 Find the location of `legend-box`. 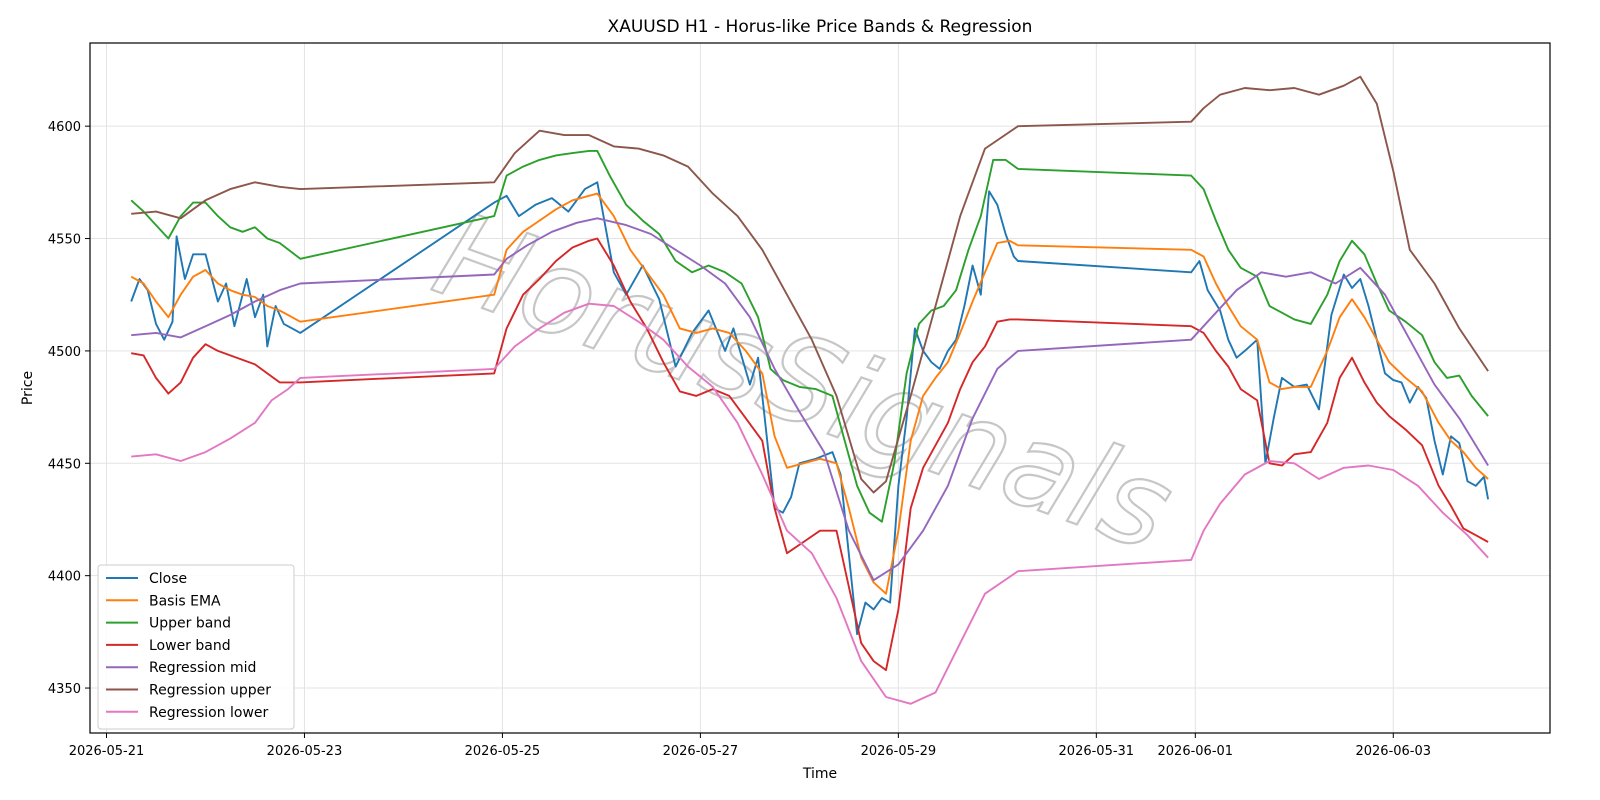

legend-box is located at coordinates (196, 647).